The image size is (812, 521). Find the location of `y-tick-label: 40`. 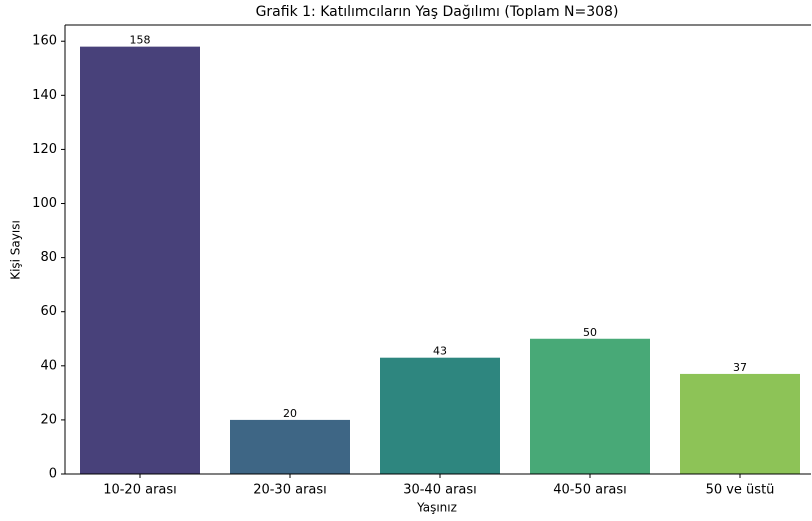

y-tick-label: 40 is located at coordinates (48, 365).